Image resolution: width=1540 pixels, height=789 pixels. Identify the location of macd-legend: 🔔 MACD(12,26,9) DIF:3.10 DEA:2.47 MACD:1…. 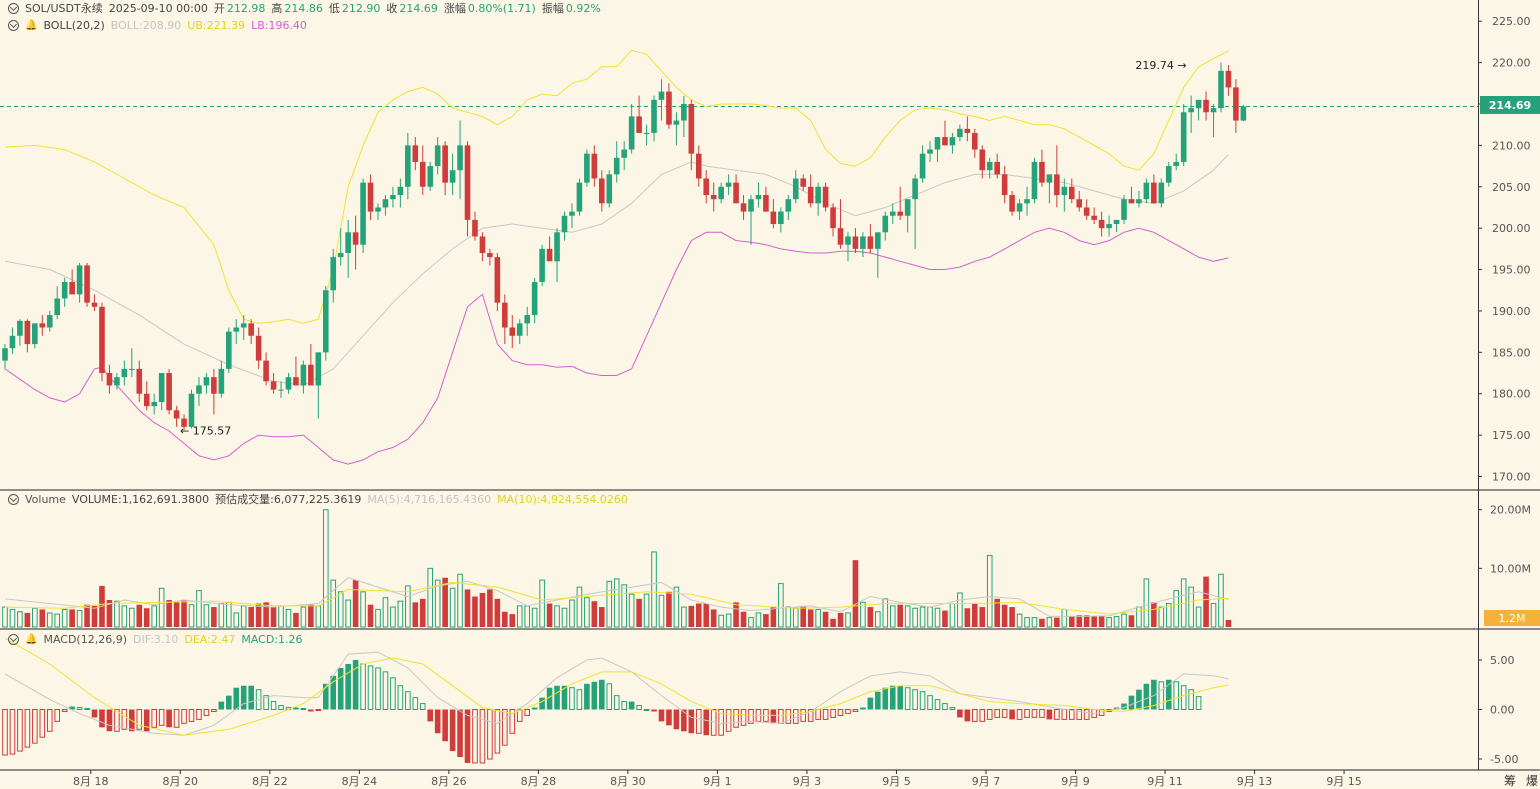
(158, 639).